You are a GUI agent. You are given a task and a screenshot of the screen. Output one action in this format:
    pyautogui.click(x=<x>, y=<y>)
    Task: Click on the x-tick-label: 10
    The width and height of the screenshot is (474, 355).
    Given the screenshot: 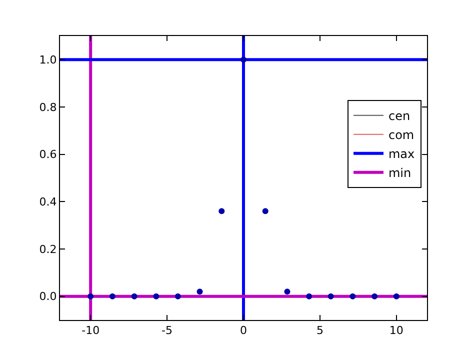 What is the action you would take?
    pyautogui.click(x=396, y=331)
    